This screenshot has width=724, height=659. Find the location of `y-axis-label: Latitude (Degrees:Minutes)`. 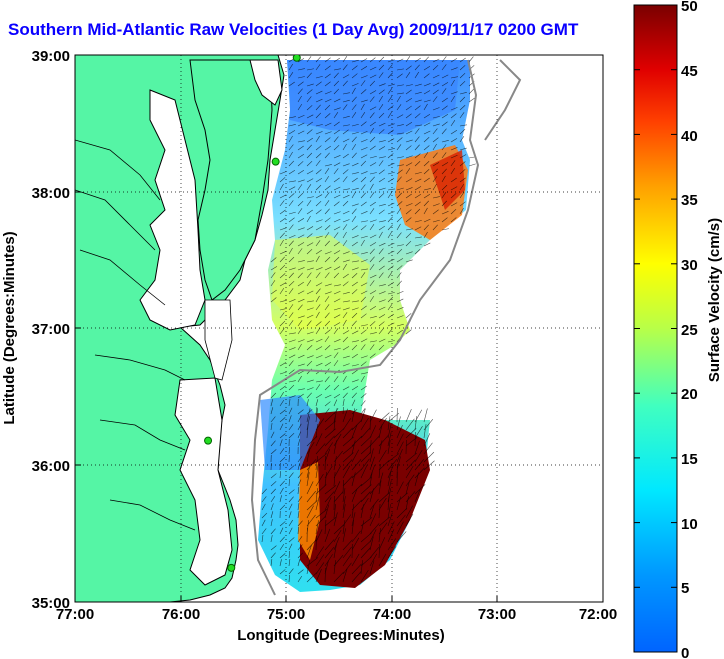

y-axis-label: Latitude (Degrees:Minutes) is located at coordinates (9, 327).